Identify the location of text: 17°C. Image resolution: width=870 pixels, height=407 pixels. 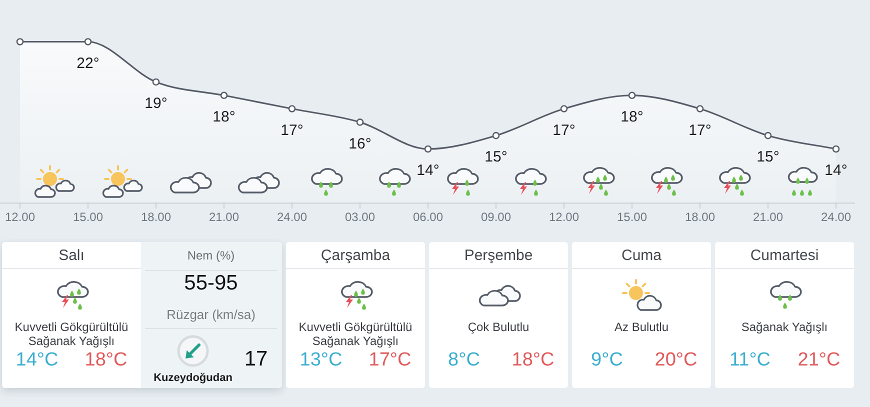
(390, 361).